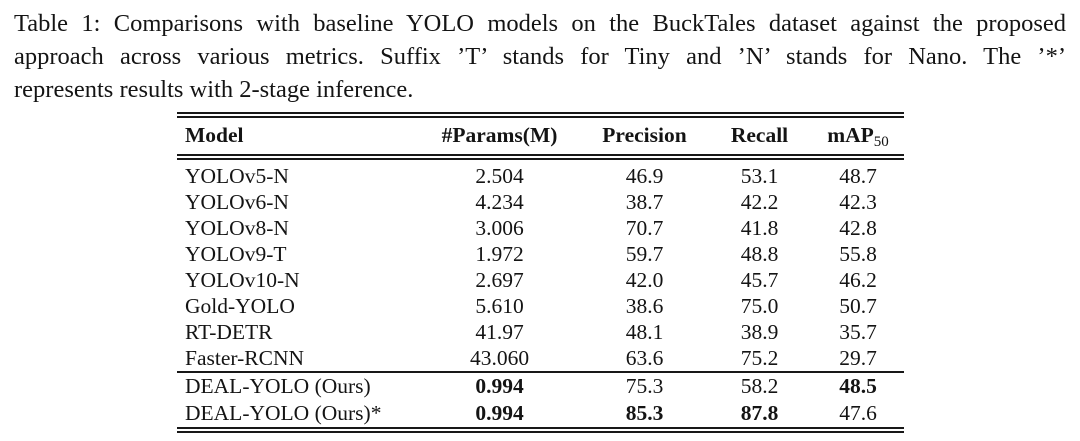 Image resolution: width=1080 pixels, height=441 pixels. I want to click on header-row: Model #Params(M) Precision Recall mAP50, so click(540, 136).